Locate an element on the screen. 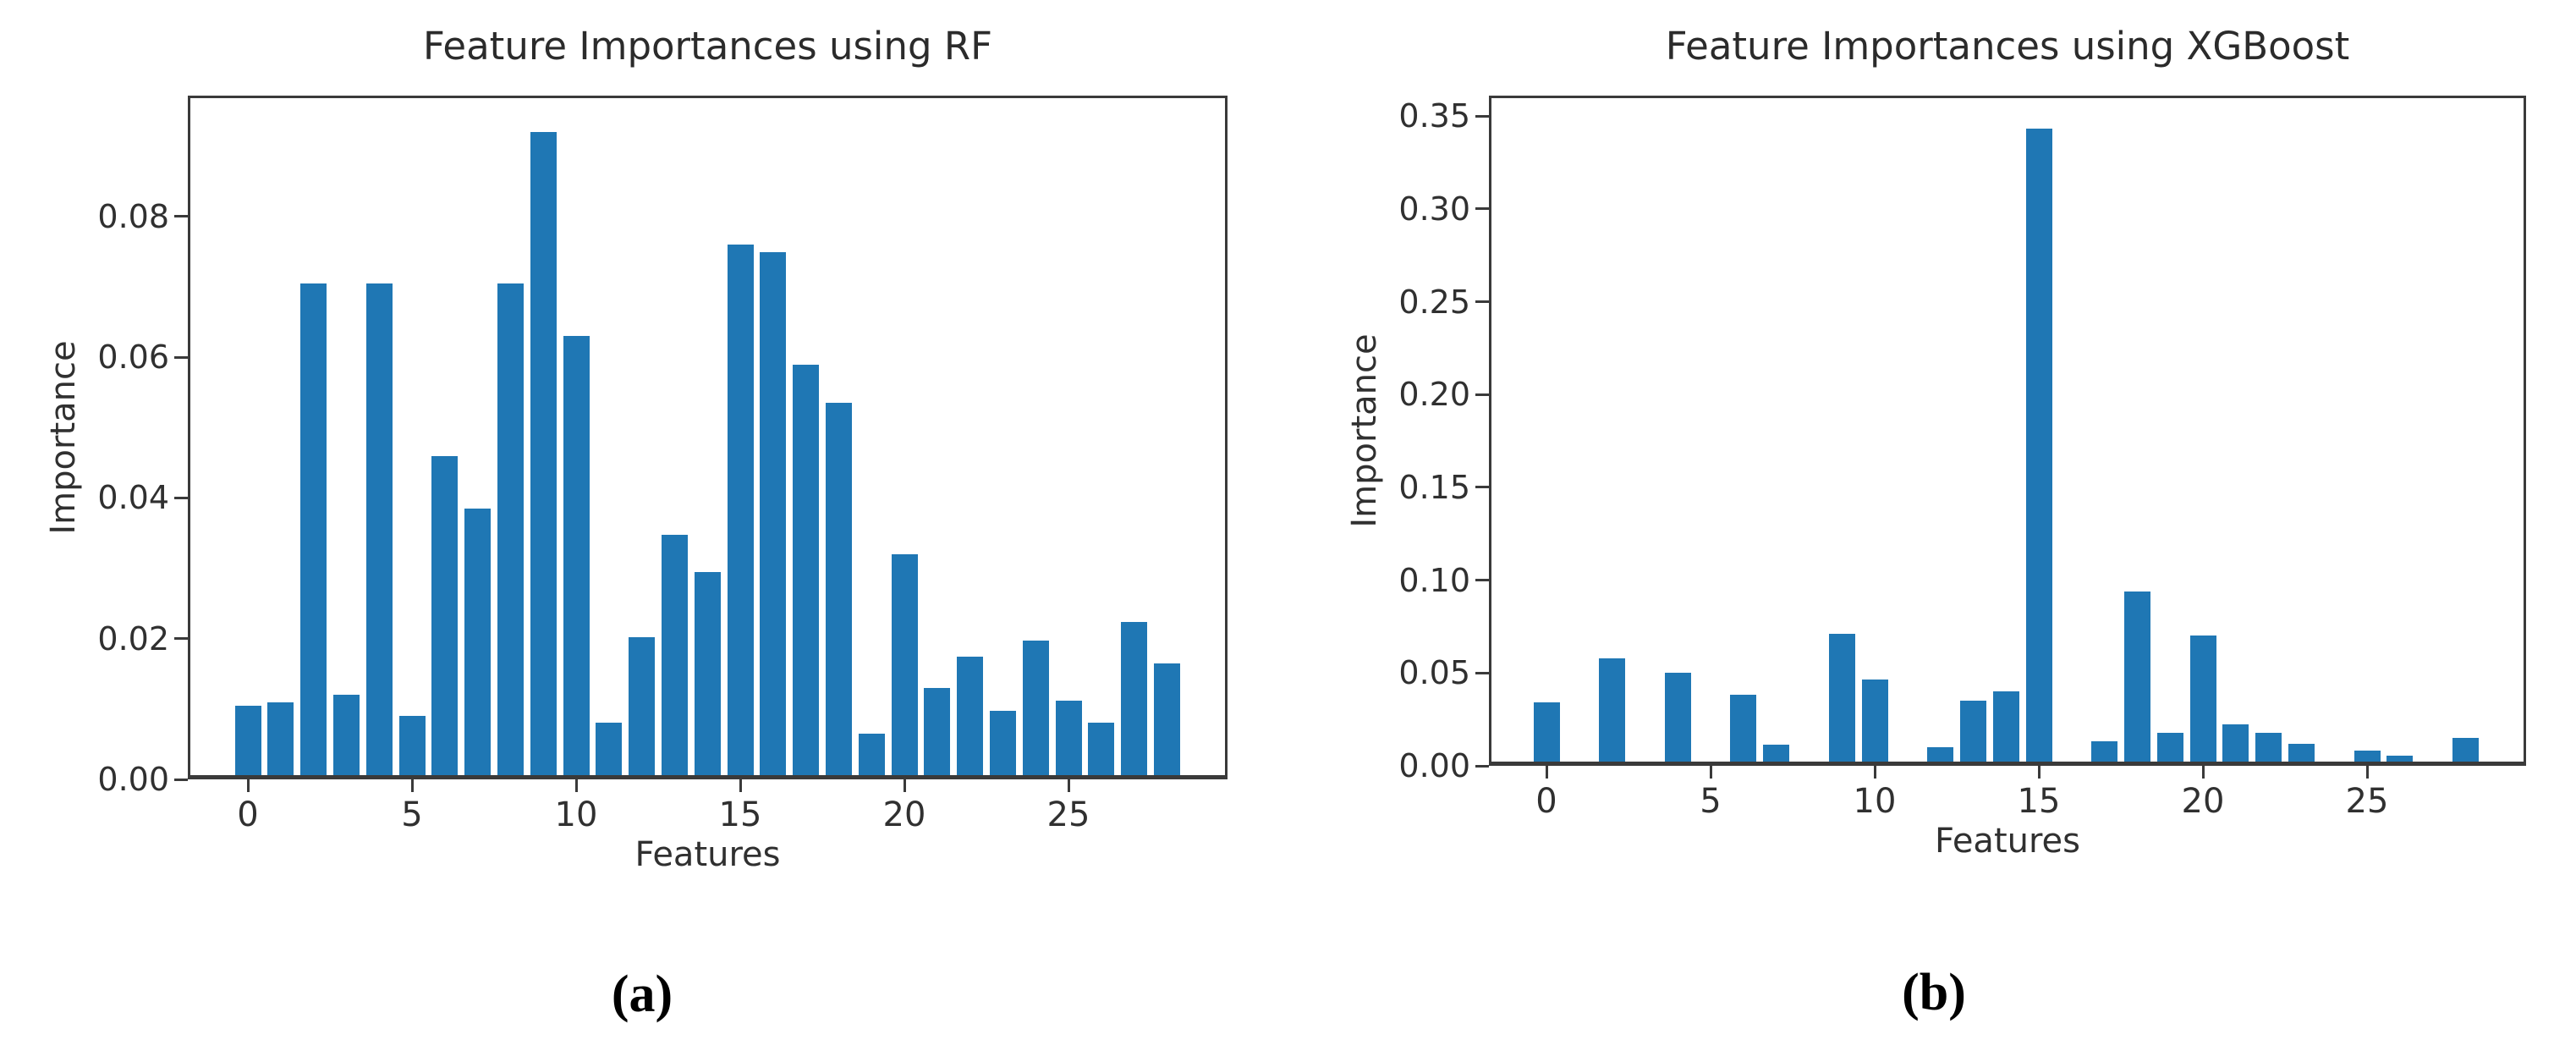 This screenshot has width=2576, height=1062. y-tick-label: 0.30 is located at coordinates (1434, 209).